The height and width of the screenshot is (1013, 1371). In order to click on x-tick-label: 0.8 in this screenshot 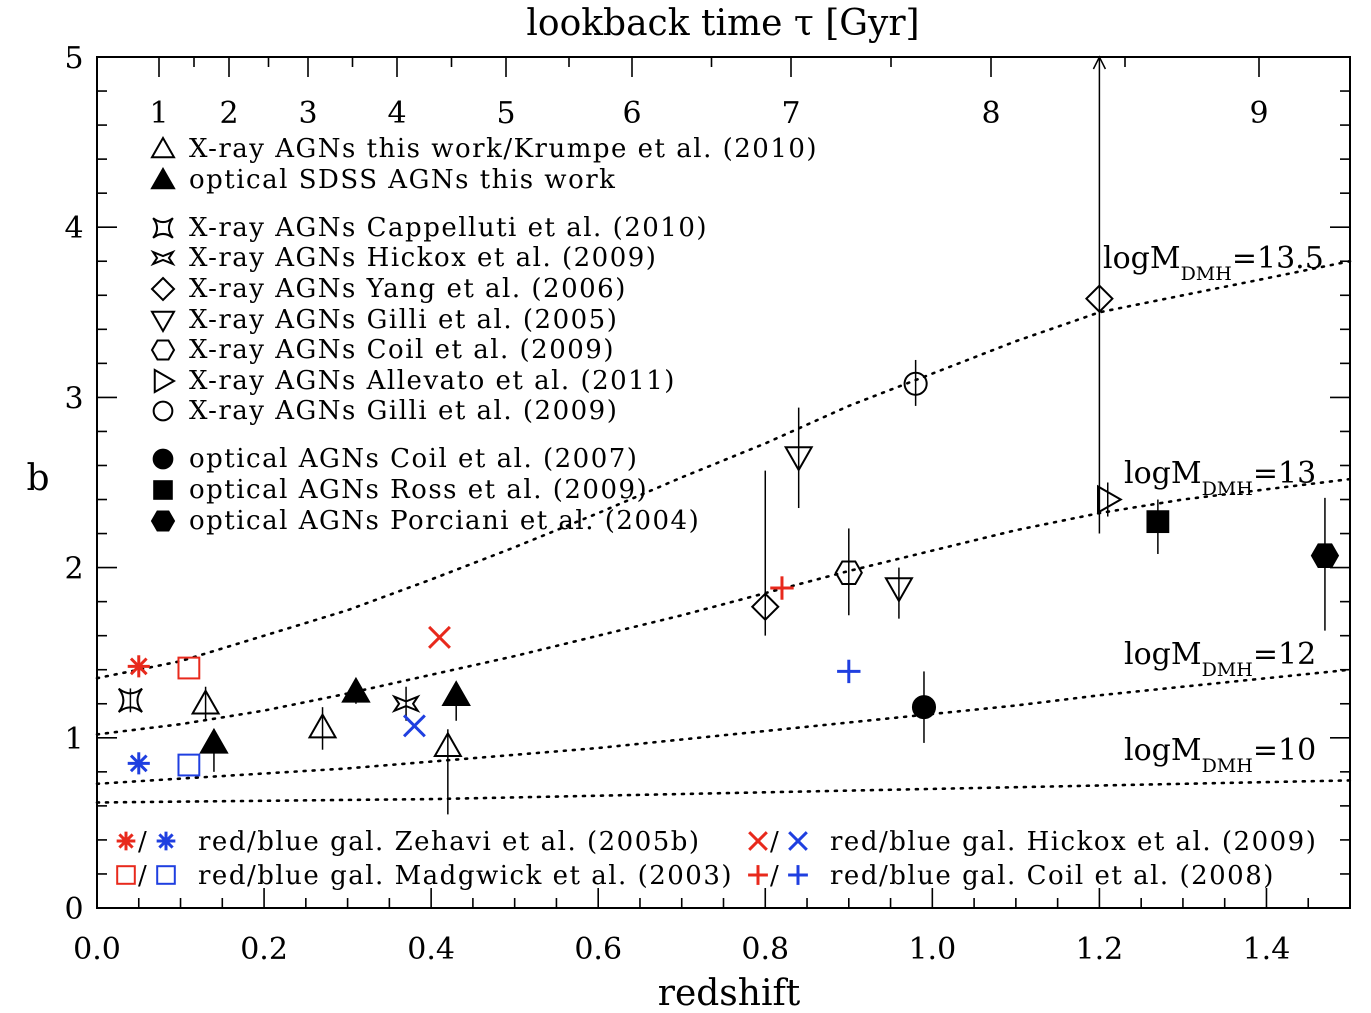, I will do `click(765, 949)`.